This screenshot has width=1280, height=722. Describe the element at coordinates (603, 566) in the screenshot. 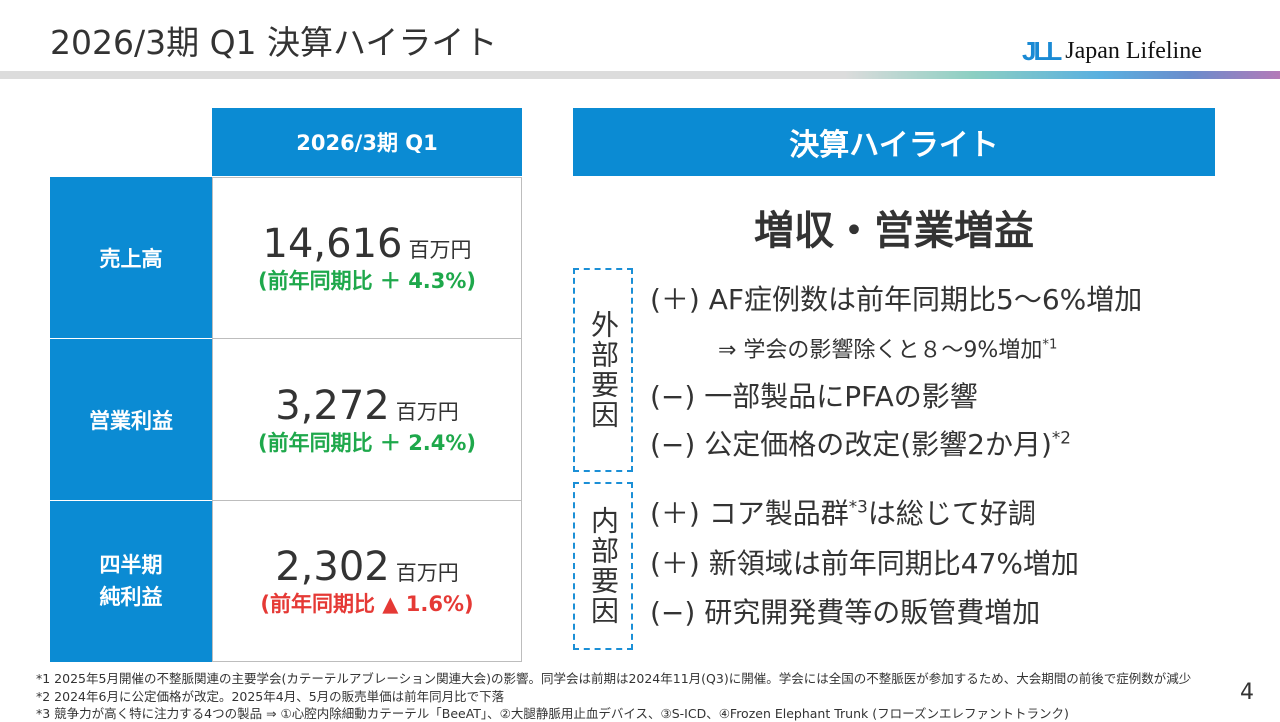

I see `internal-factors-label: 内部要因` at that location.